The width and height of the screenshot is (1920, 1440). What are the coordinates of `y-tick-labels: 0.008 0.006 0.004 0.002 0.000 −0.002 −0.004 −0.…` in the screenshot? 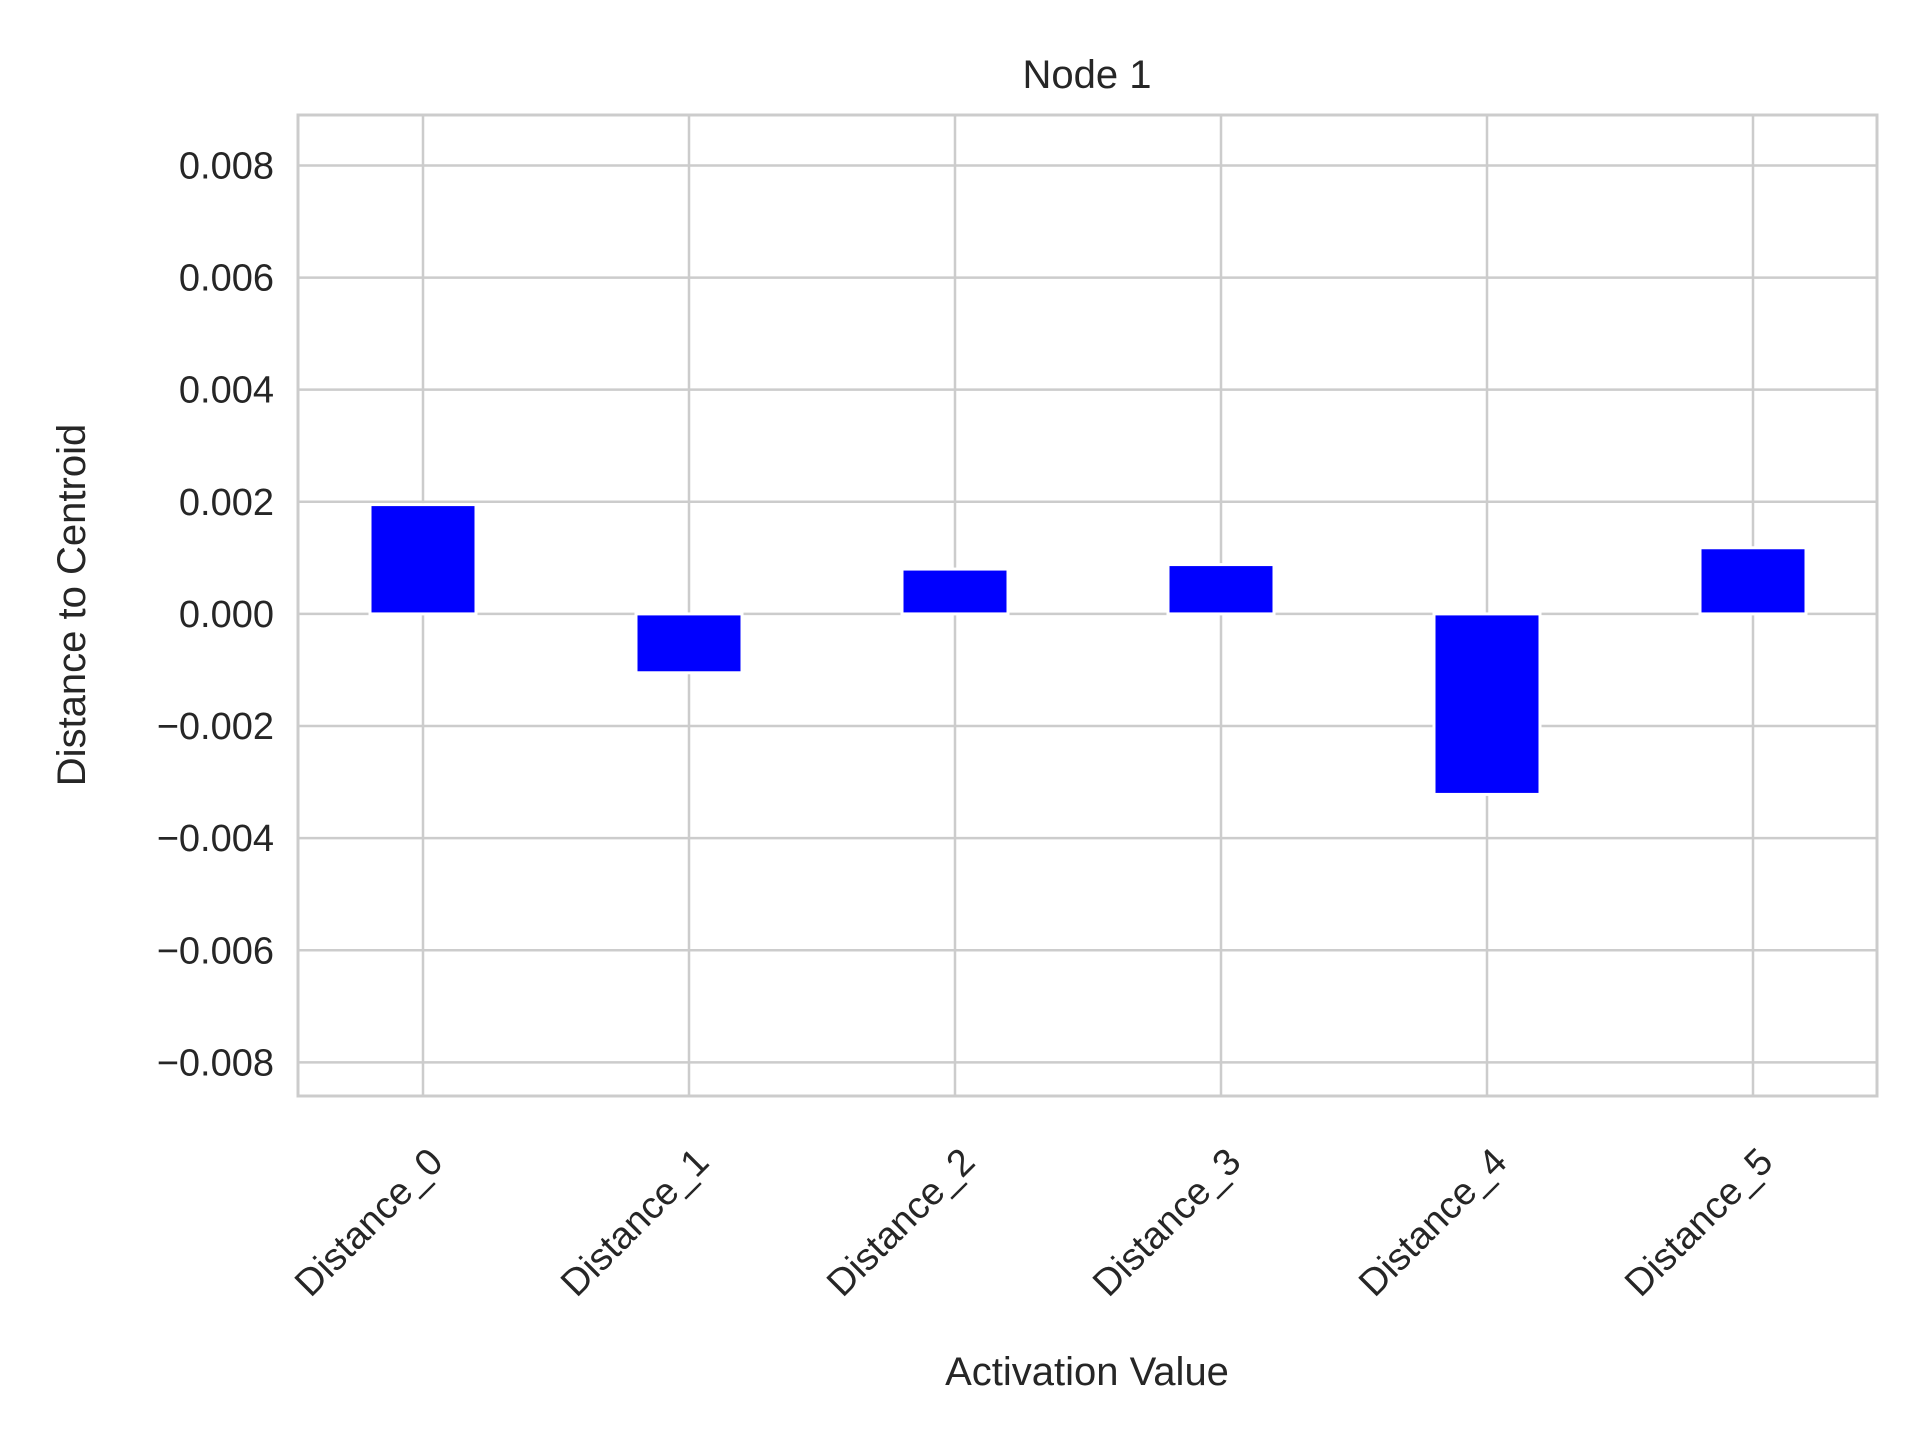 It's located at (215, 614).